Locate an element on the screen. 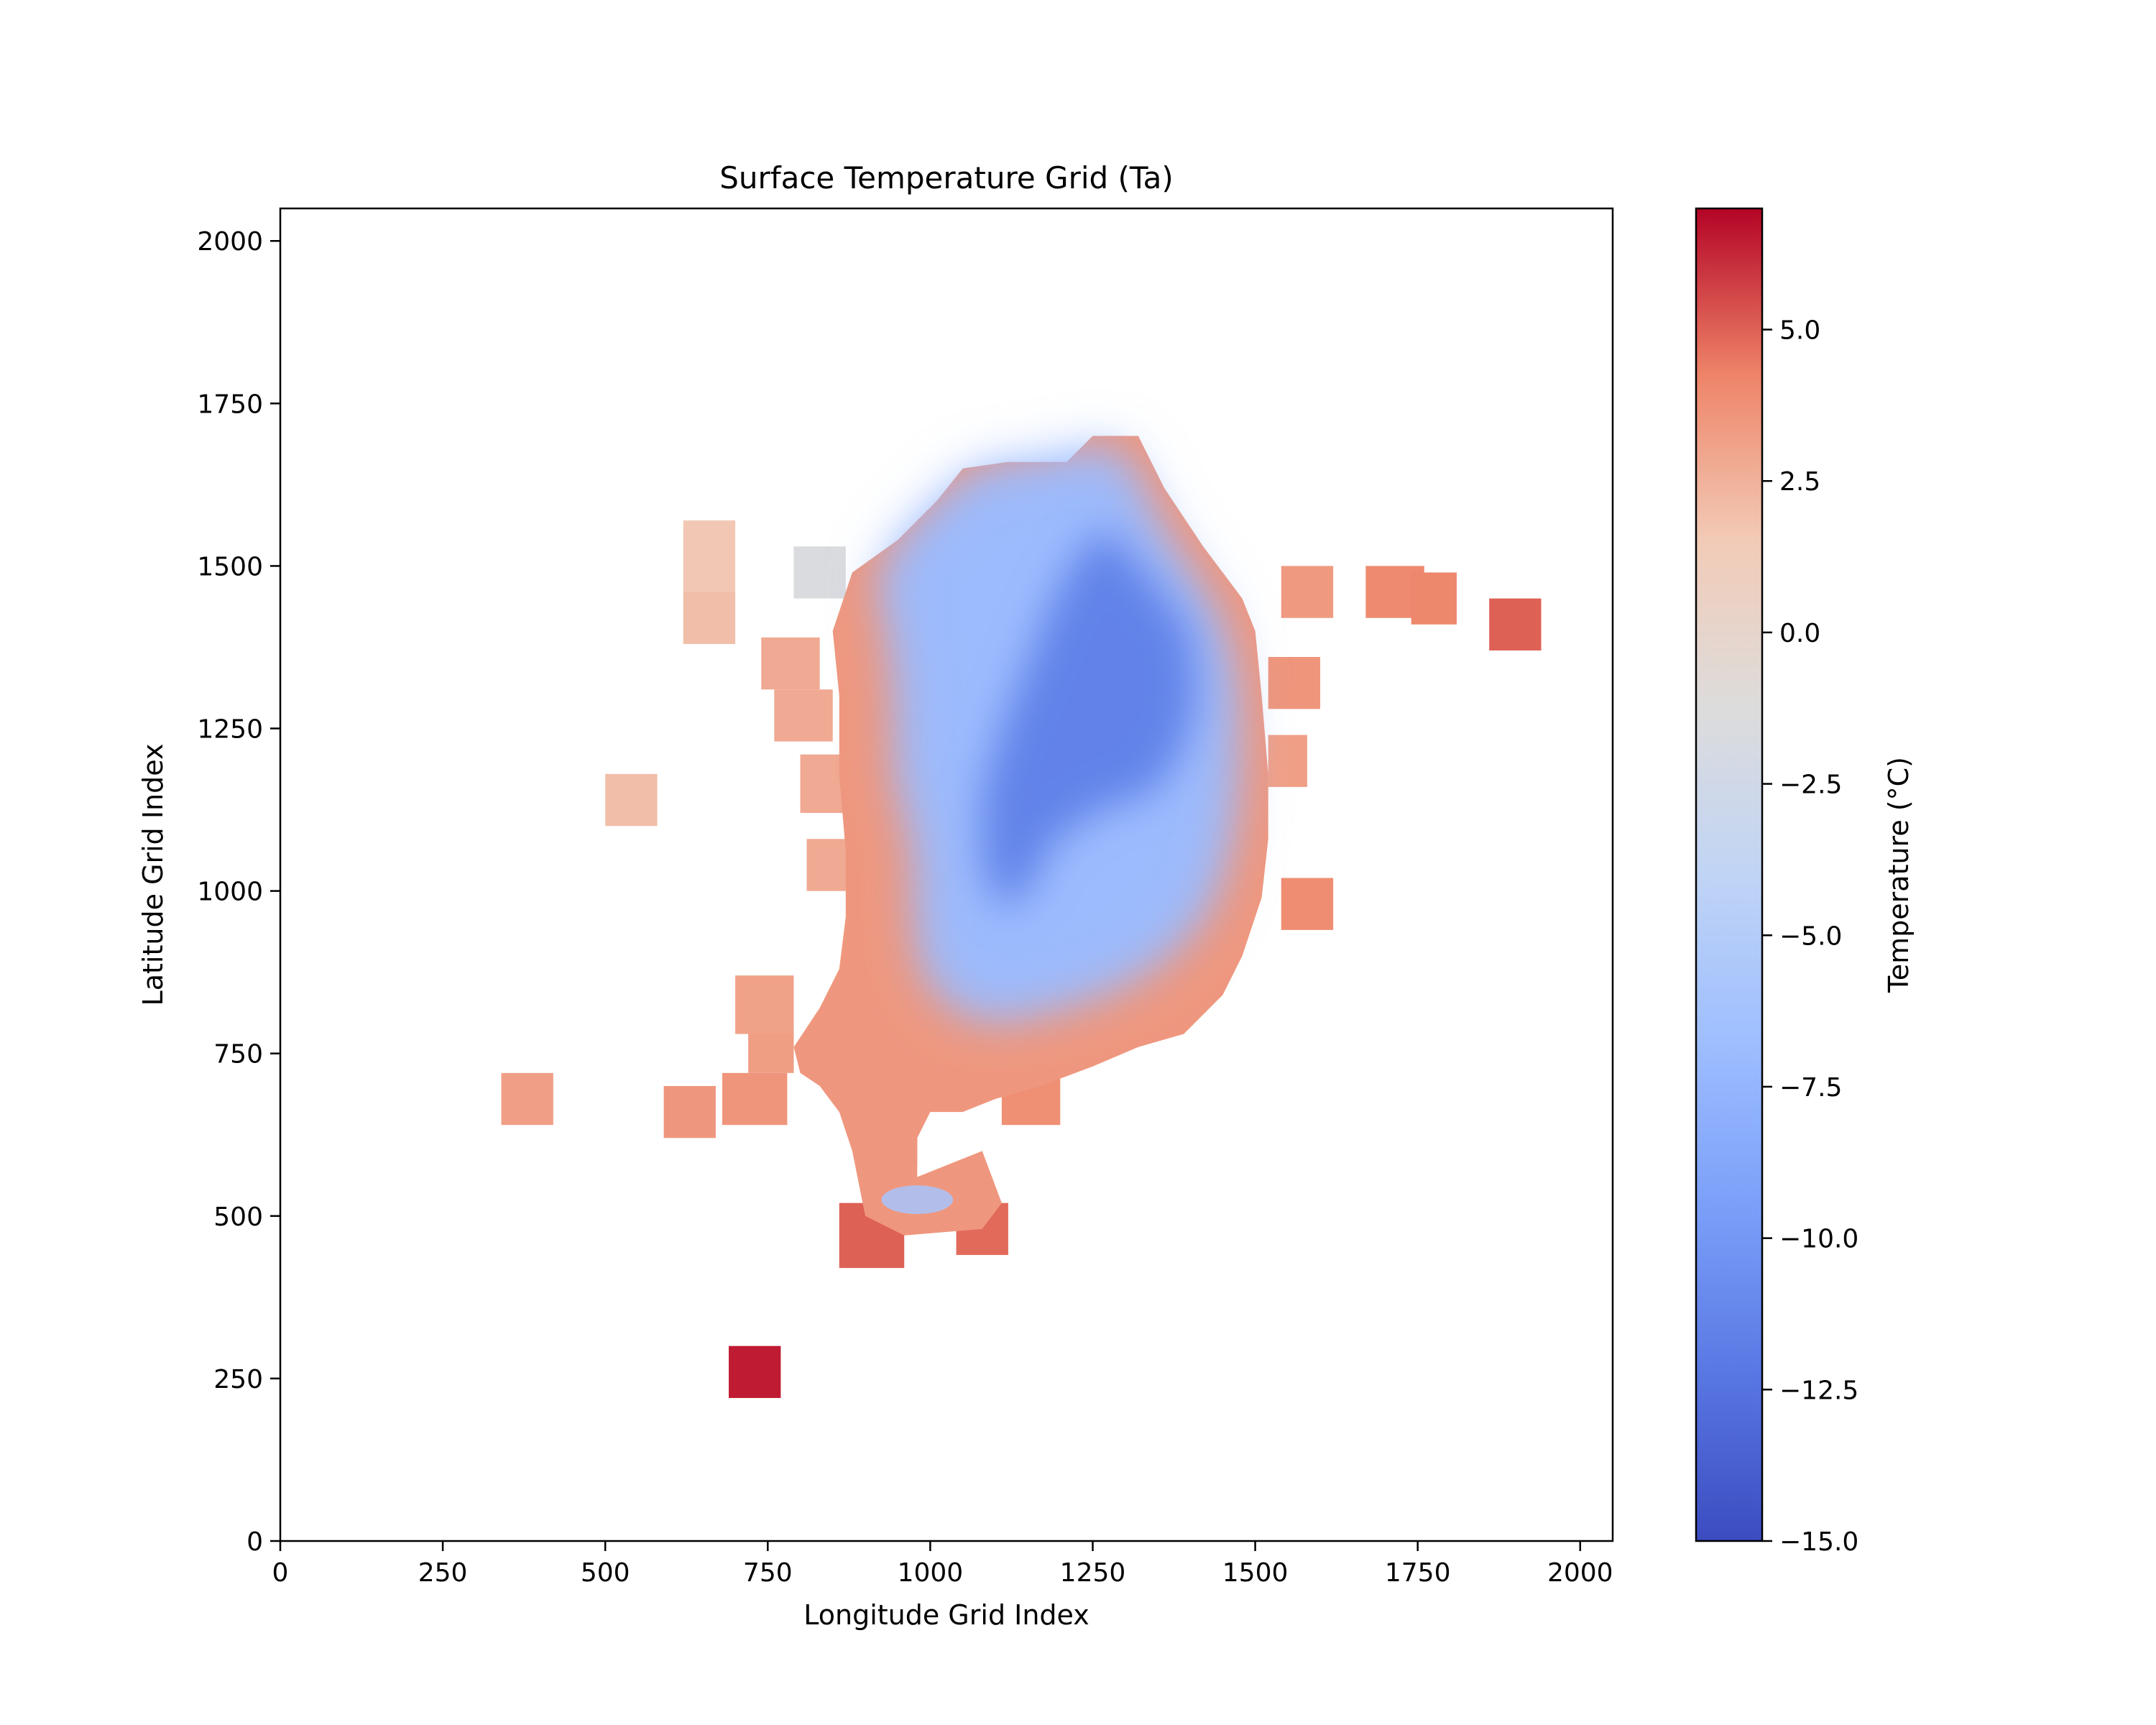  main-region-core is located at coordinates (1089, 719).